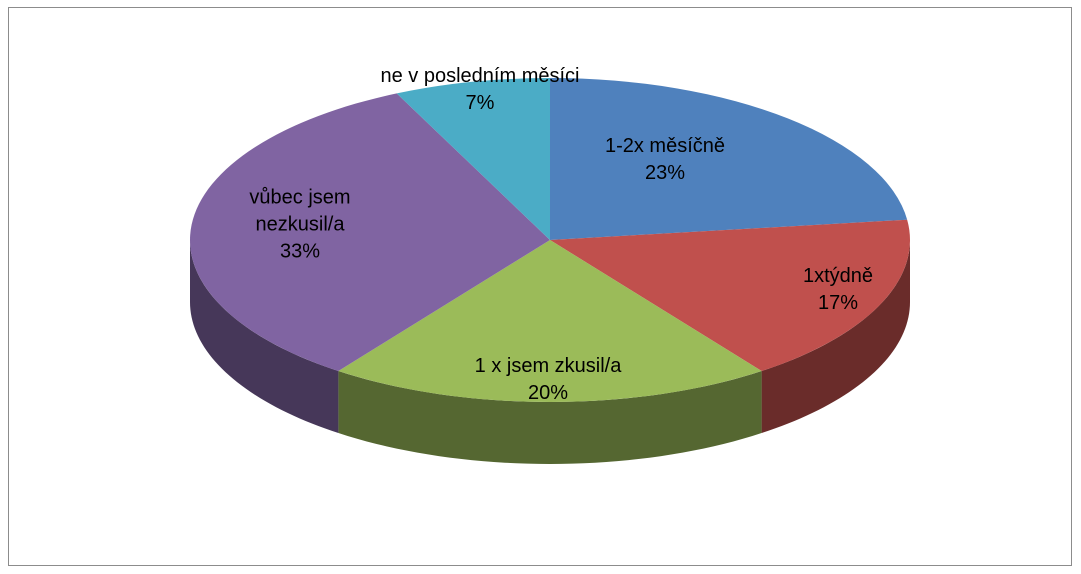 The width and height of the screenshot is (1081, 574). Describe the element at coordinates (838, 290) in the screenshot. I see `data-label: 1xtýdně 17%` at that location.